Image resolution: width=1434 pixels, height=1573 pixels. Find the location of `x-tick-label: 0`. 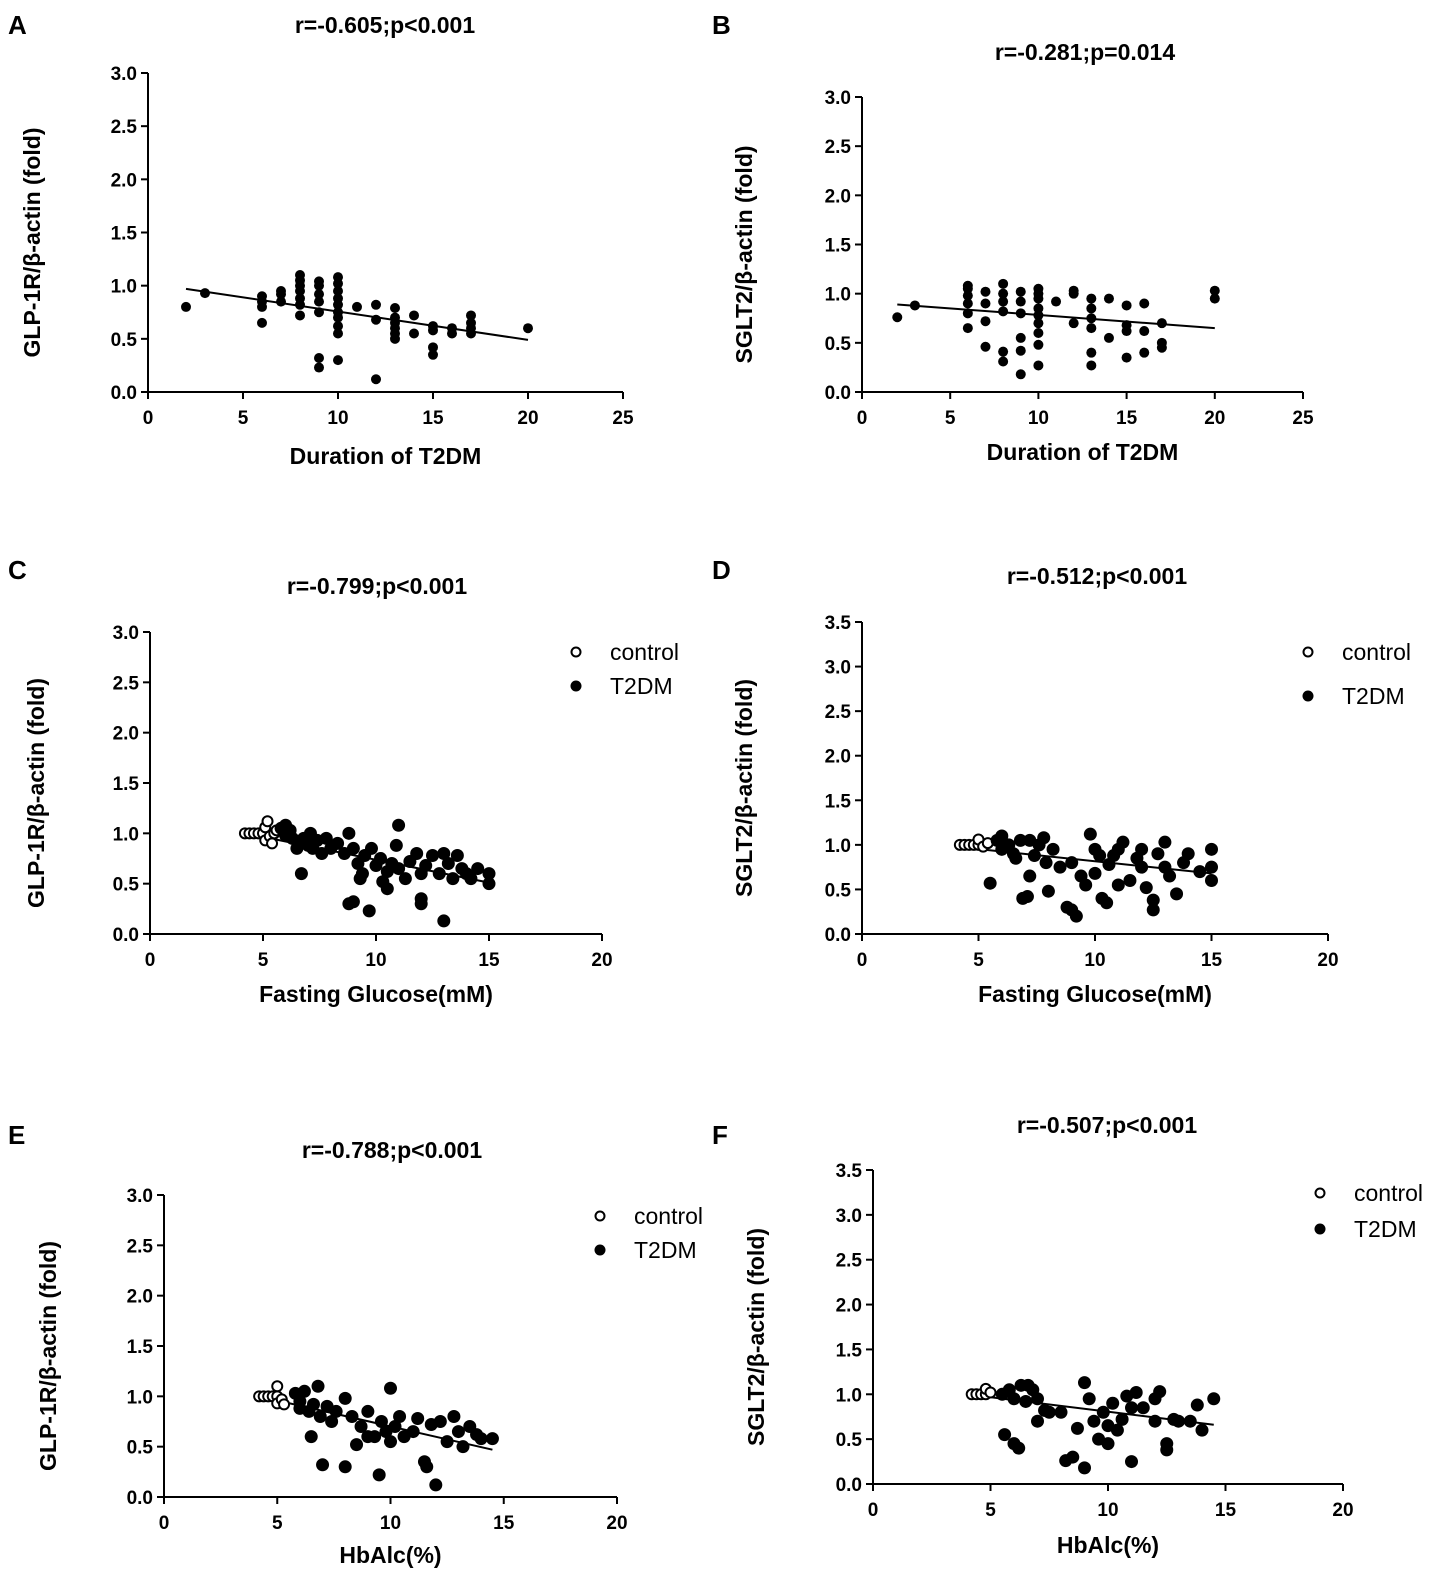

x-tick-label: 0 is located at coordinates (148, 418).